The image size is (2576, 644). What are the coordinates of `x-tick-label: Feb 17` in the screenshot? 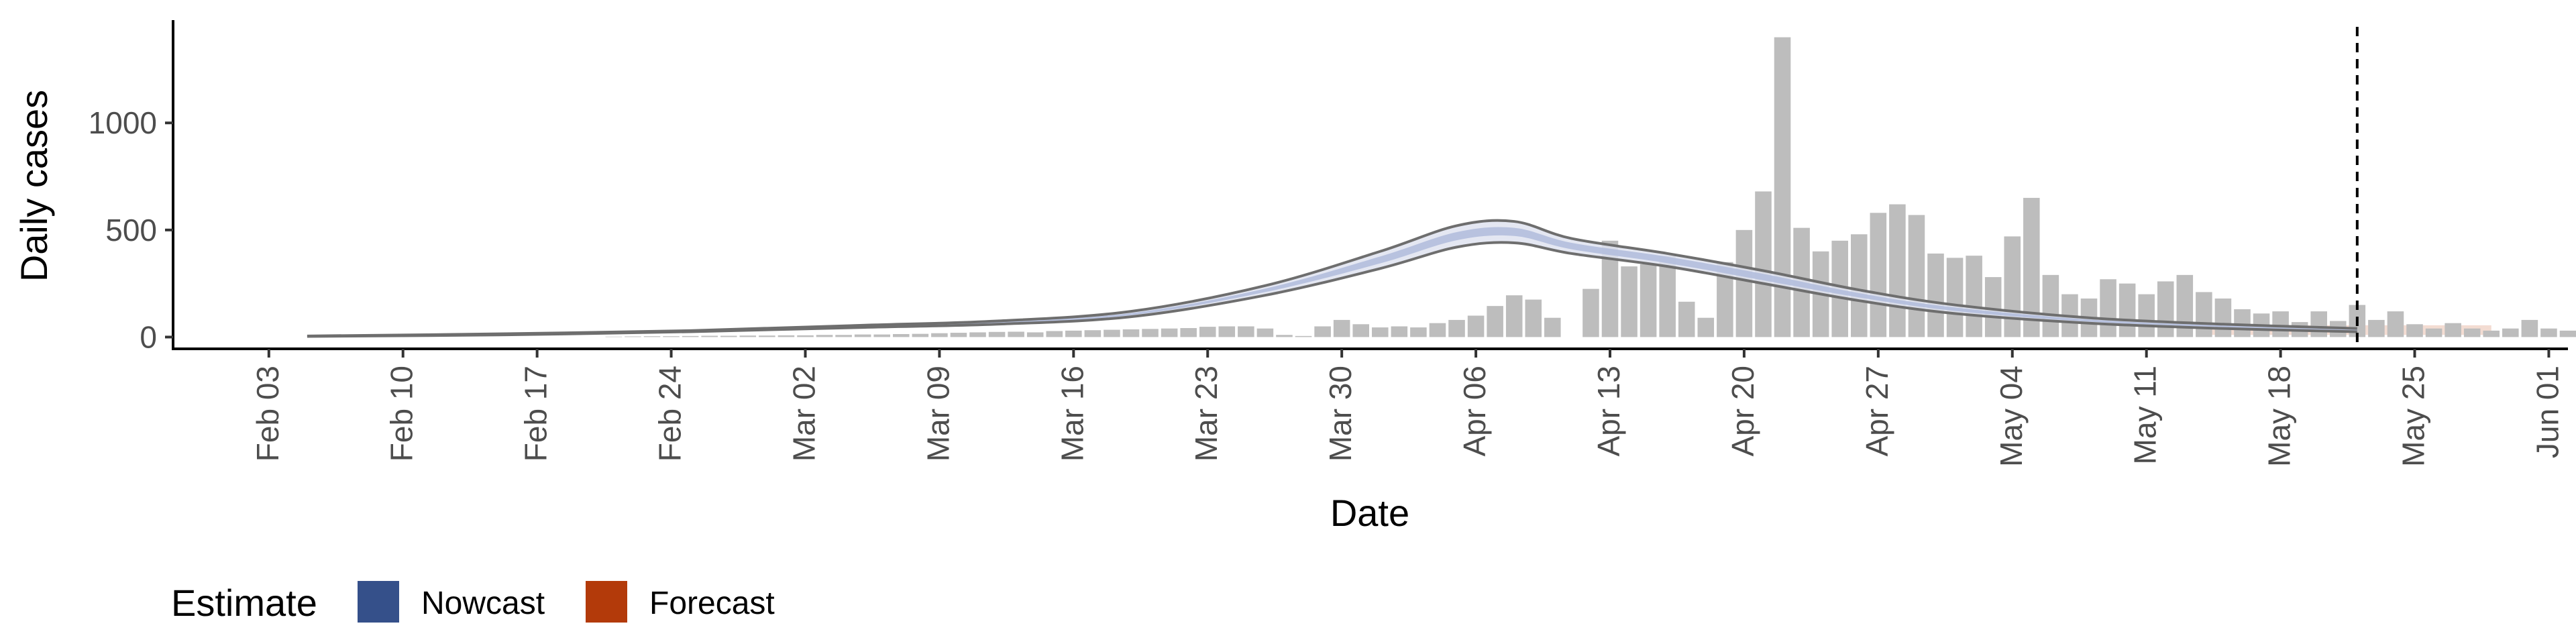 It's located at (536, 414).